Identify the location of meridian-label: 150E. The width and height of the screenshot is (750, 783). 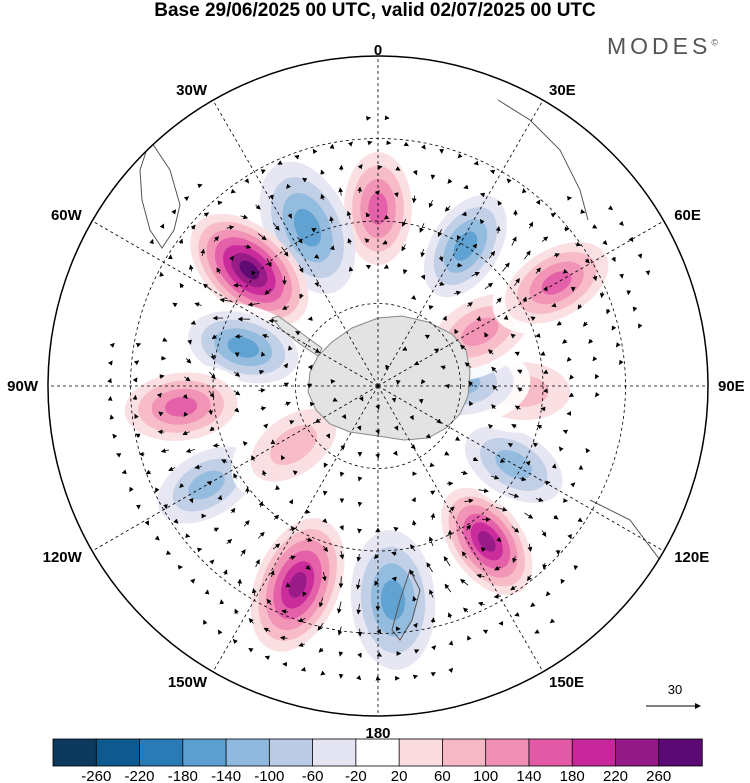
(566, 682).